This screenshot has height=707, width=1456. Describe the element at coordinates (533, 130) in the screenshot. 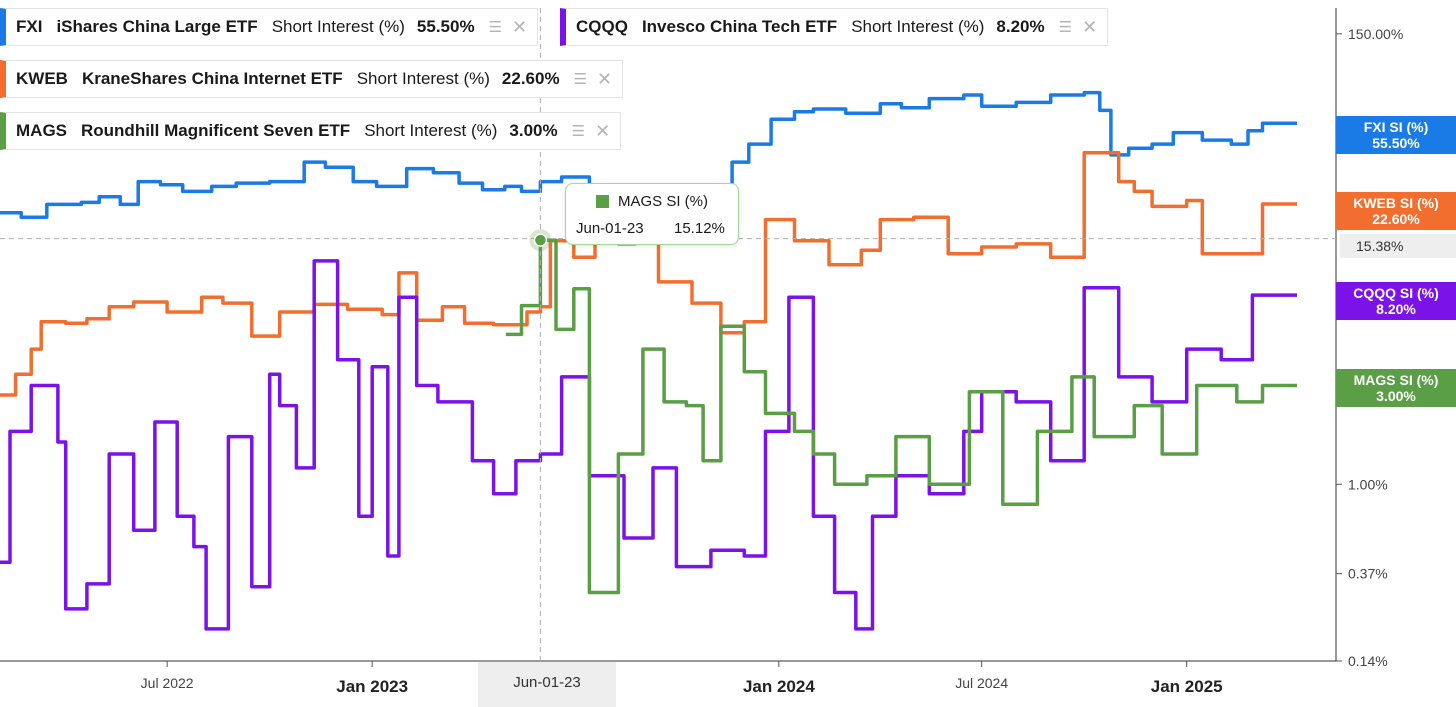

I see `legend-value: 3.00%` at that location.